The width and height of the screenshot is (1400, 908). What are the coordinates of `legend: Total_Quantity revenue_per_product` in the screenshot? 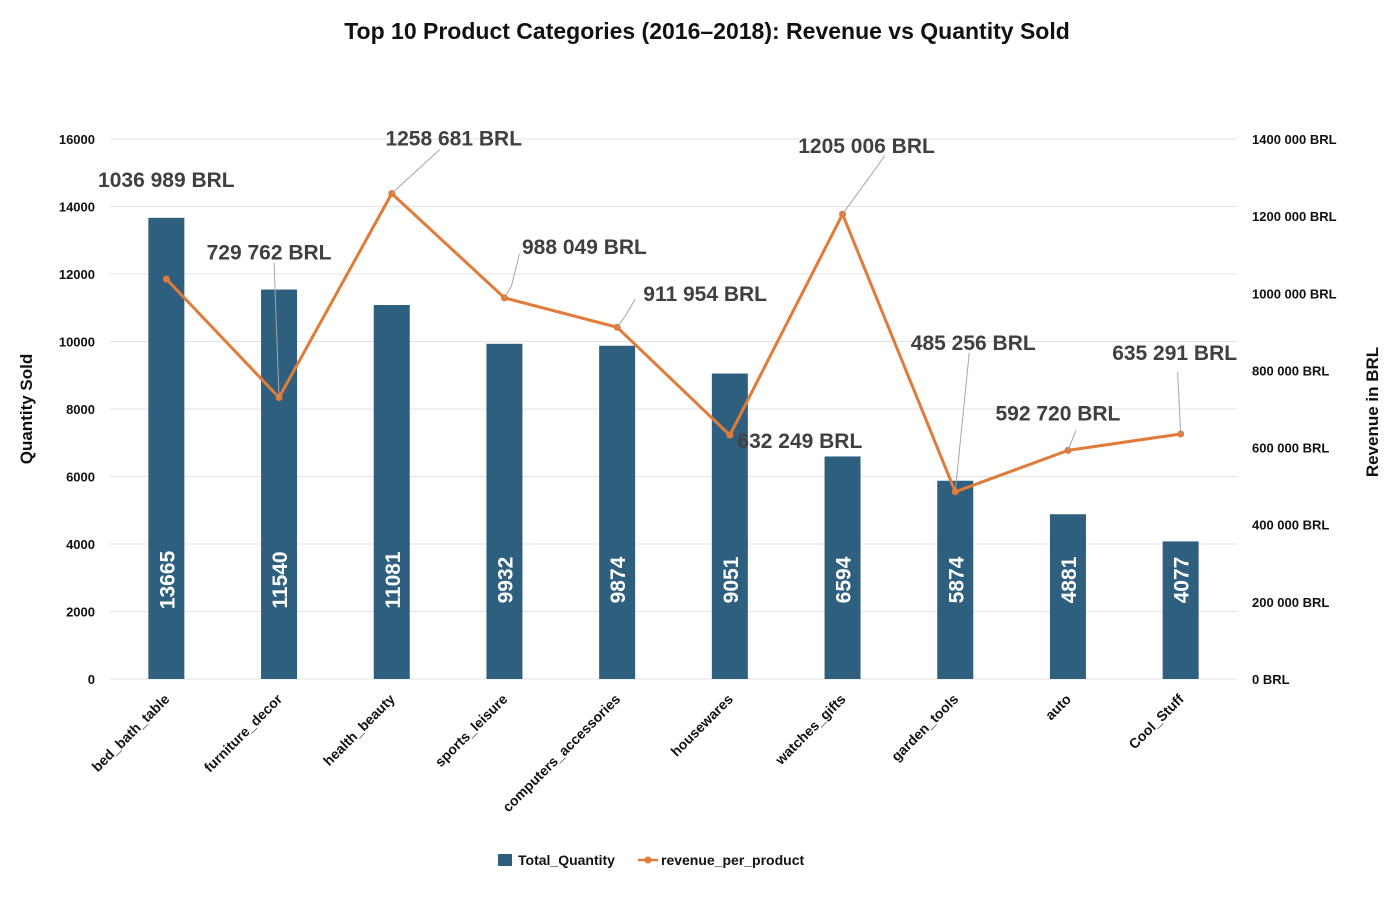 It's located at (651, 860).